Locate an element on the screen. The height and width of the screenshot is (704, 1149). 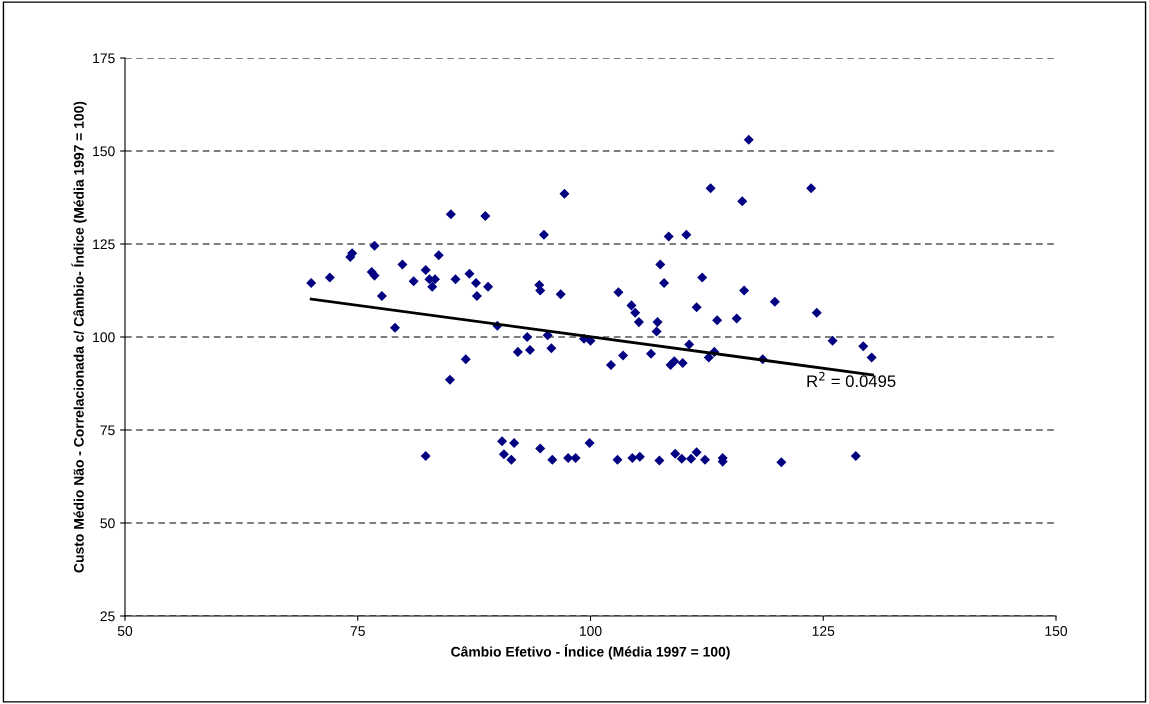
y-tick-label: 125 is located at coordinates (104, 244).